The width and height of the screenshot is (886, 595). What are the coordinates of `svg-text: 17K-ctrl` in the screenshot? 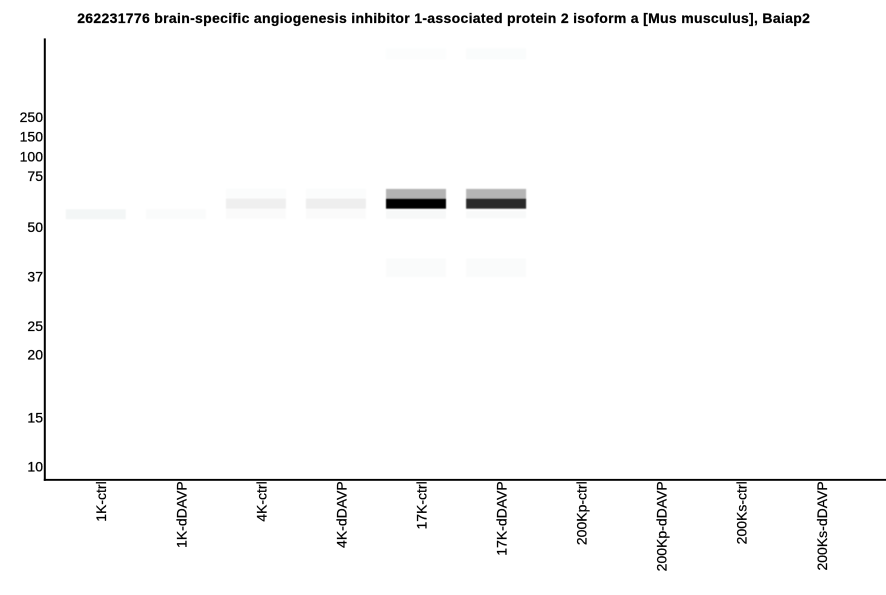 It's located at (422, 505).